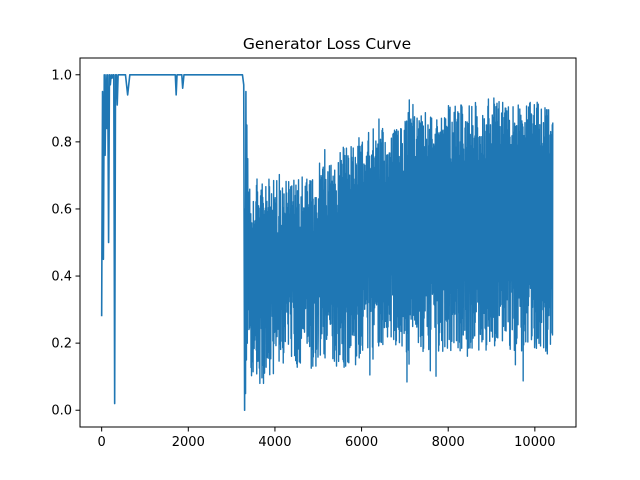 The width and height of the screenshot is (640, 480). I want to click on y-axis: 0.0 0.2 0.4 0.6 0.8 1.0, so click(65, 243).